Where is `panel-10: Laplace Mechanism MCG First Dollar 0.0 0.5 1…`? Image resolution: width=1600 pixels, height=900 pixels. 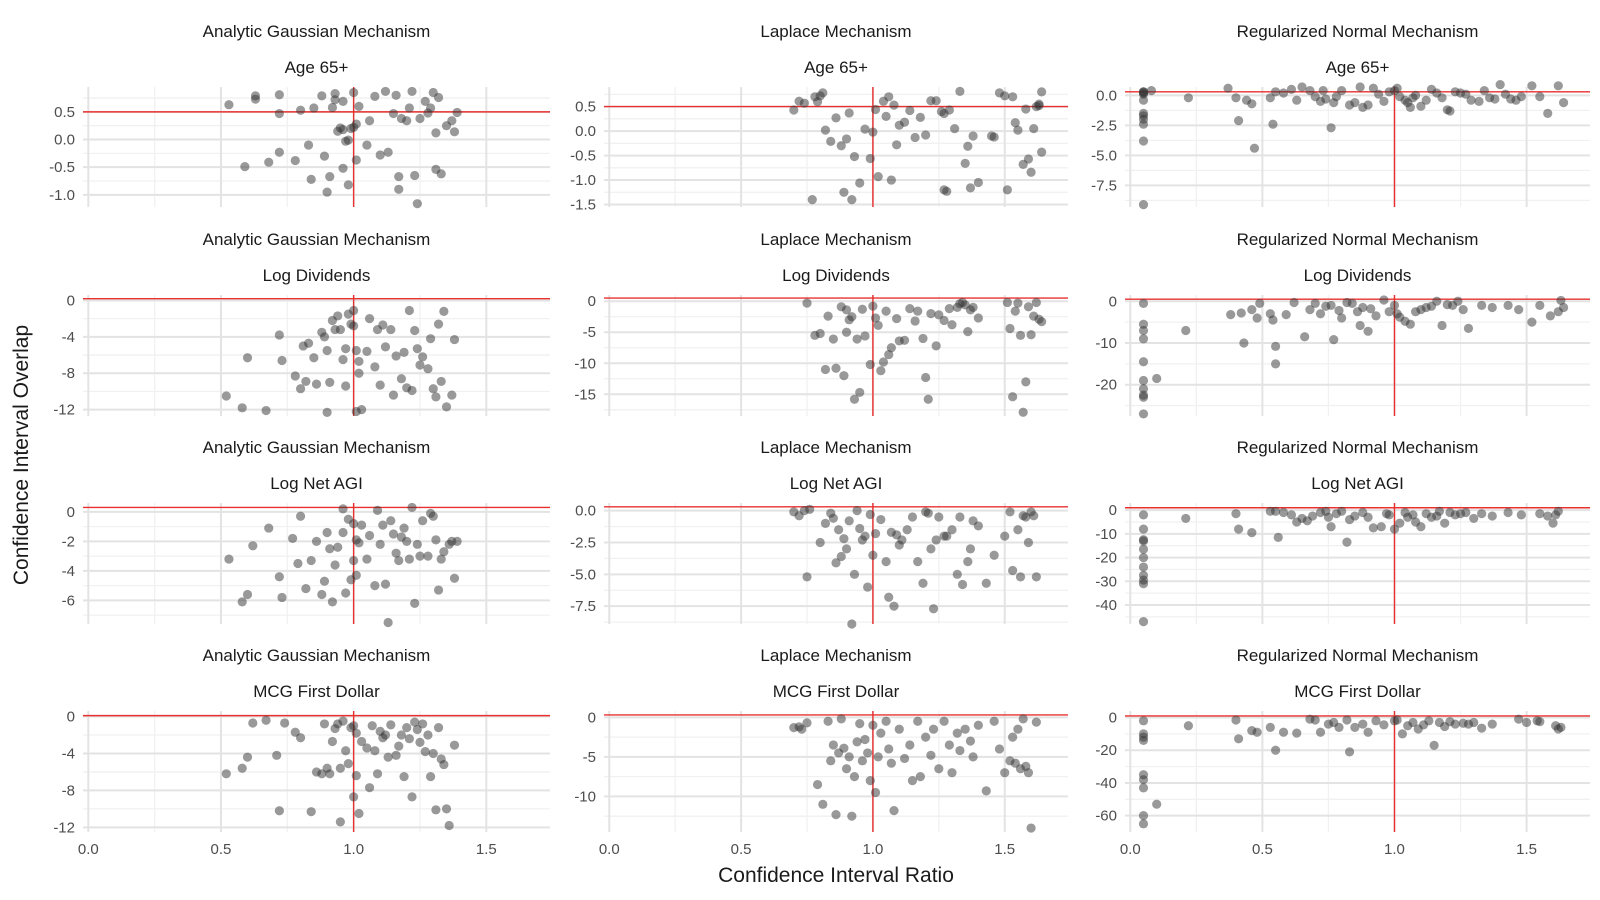
panel-10: Laplace Mechanism MCG First Dollar 0.0 0.5 1… is located at coordinates (821, 752).